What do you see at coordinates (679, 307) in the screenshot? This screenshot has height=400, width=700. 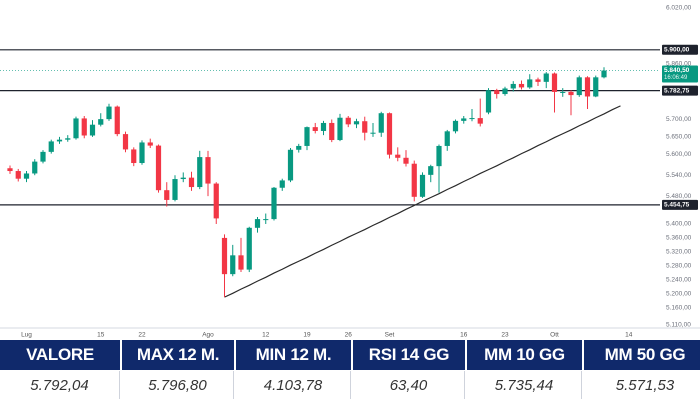 I see `y-tick-label: 5.160,00` at bounding box center [679, 307].